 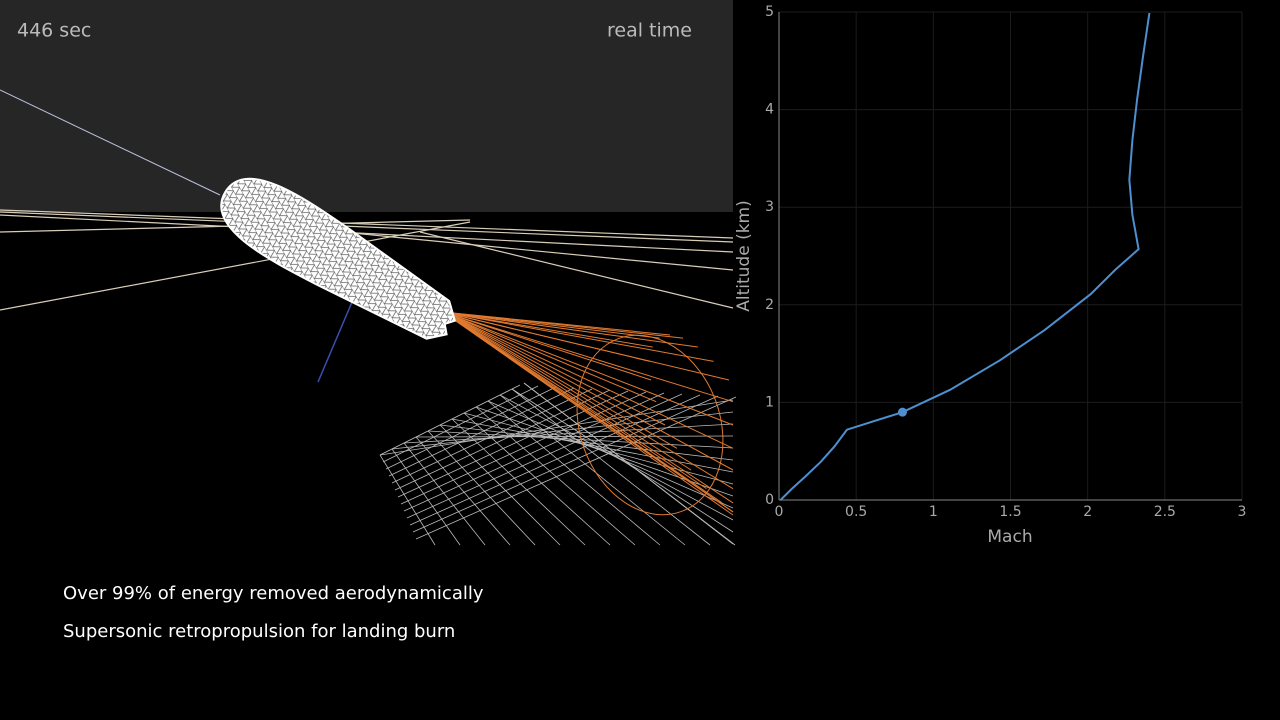 What do you see at coordinates (1242, 512) in the screenshot?
I see `x-tick-label: 3` at bounding box center [1242, 512].